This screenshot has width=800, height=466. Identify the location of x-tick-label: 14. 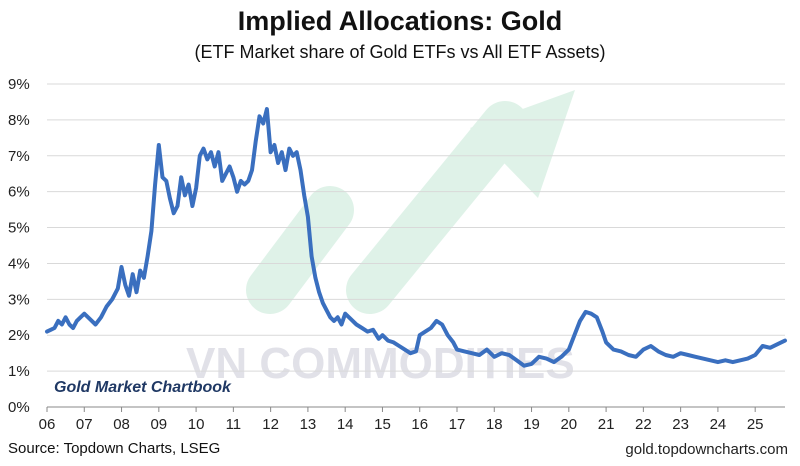
(345, 424).